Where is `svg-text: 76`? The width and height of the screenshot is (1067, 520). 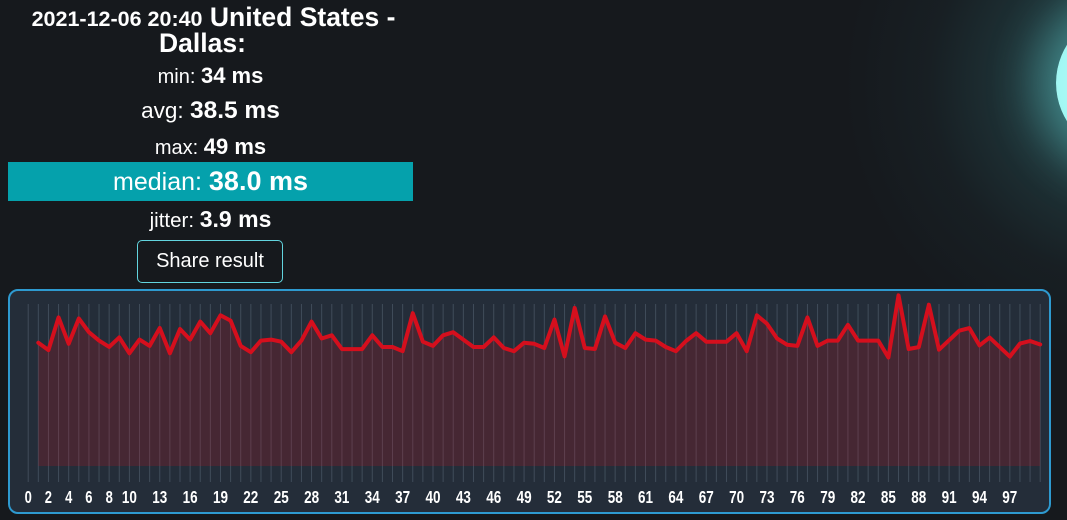
svg-text: 76 is located at coordinates (797, 497).